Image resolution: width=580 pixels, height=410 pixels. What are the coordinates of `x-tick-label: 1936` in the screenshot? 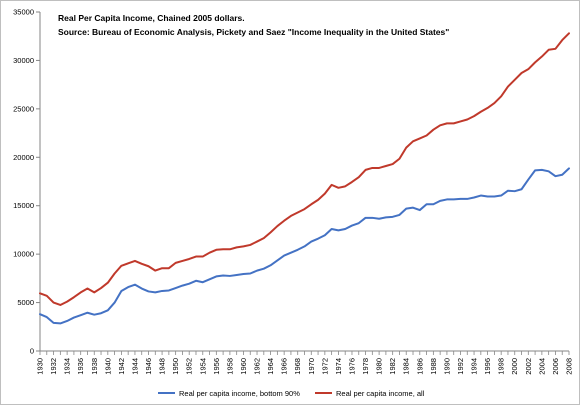 It's located at (80, 366).